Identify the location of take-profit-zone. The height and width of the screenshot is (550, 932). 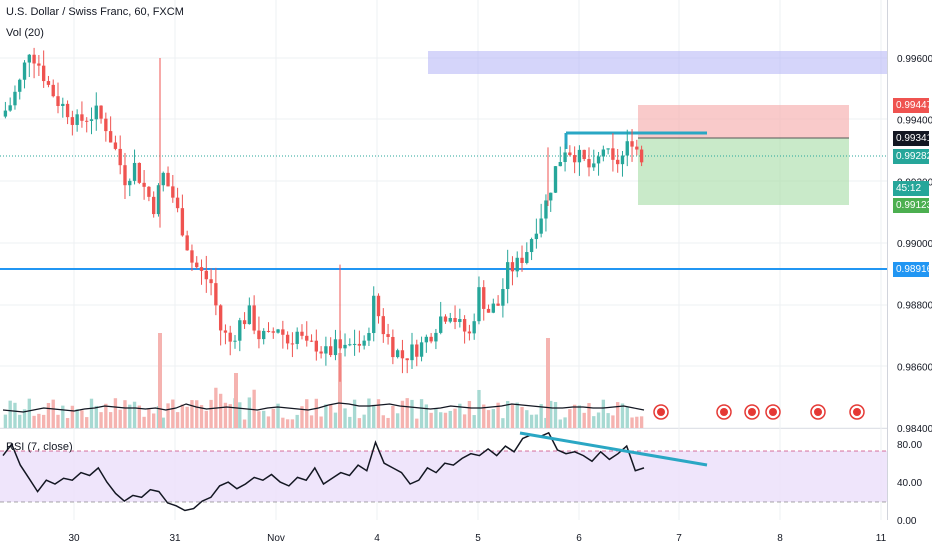
(743, 171).